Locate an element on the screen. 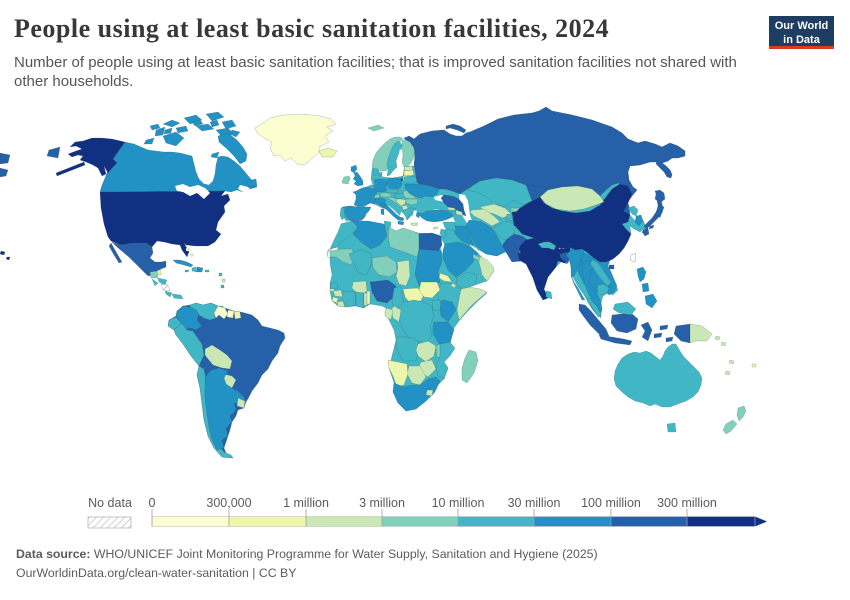 The width and height of the screenshot is (850, 600). svg-text: No data is located at coordinates (110, 503).